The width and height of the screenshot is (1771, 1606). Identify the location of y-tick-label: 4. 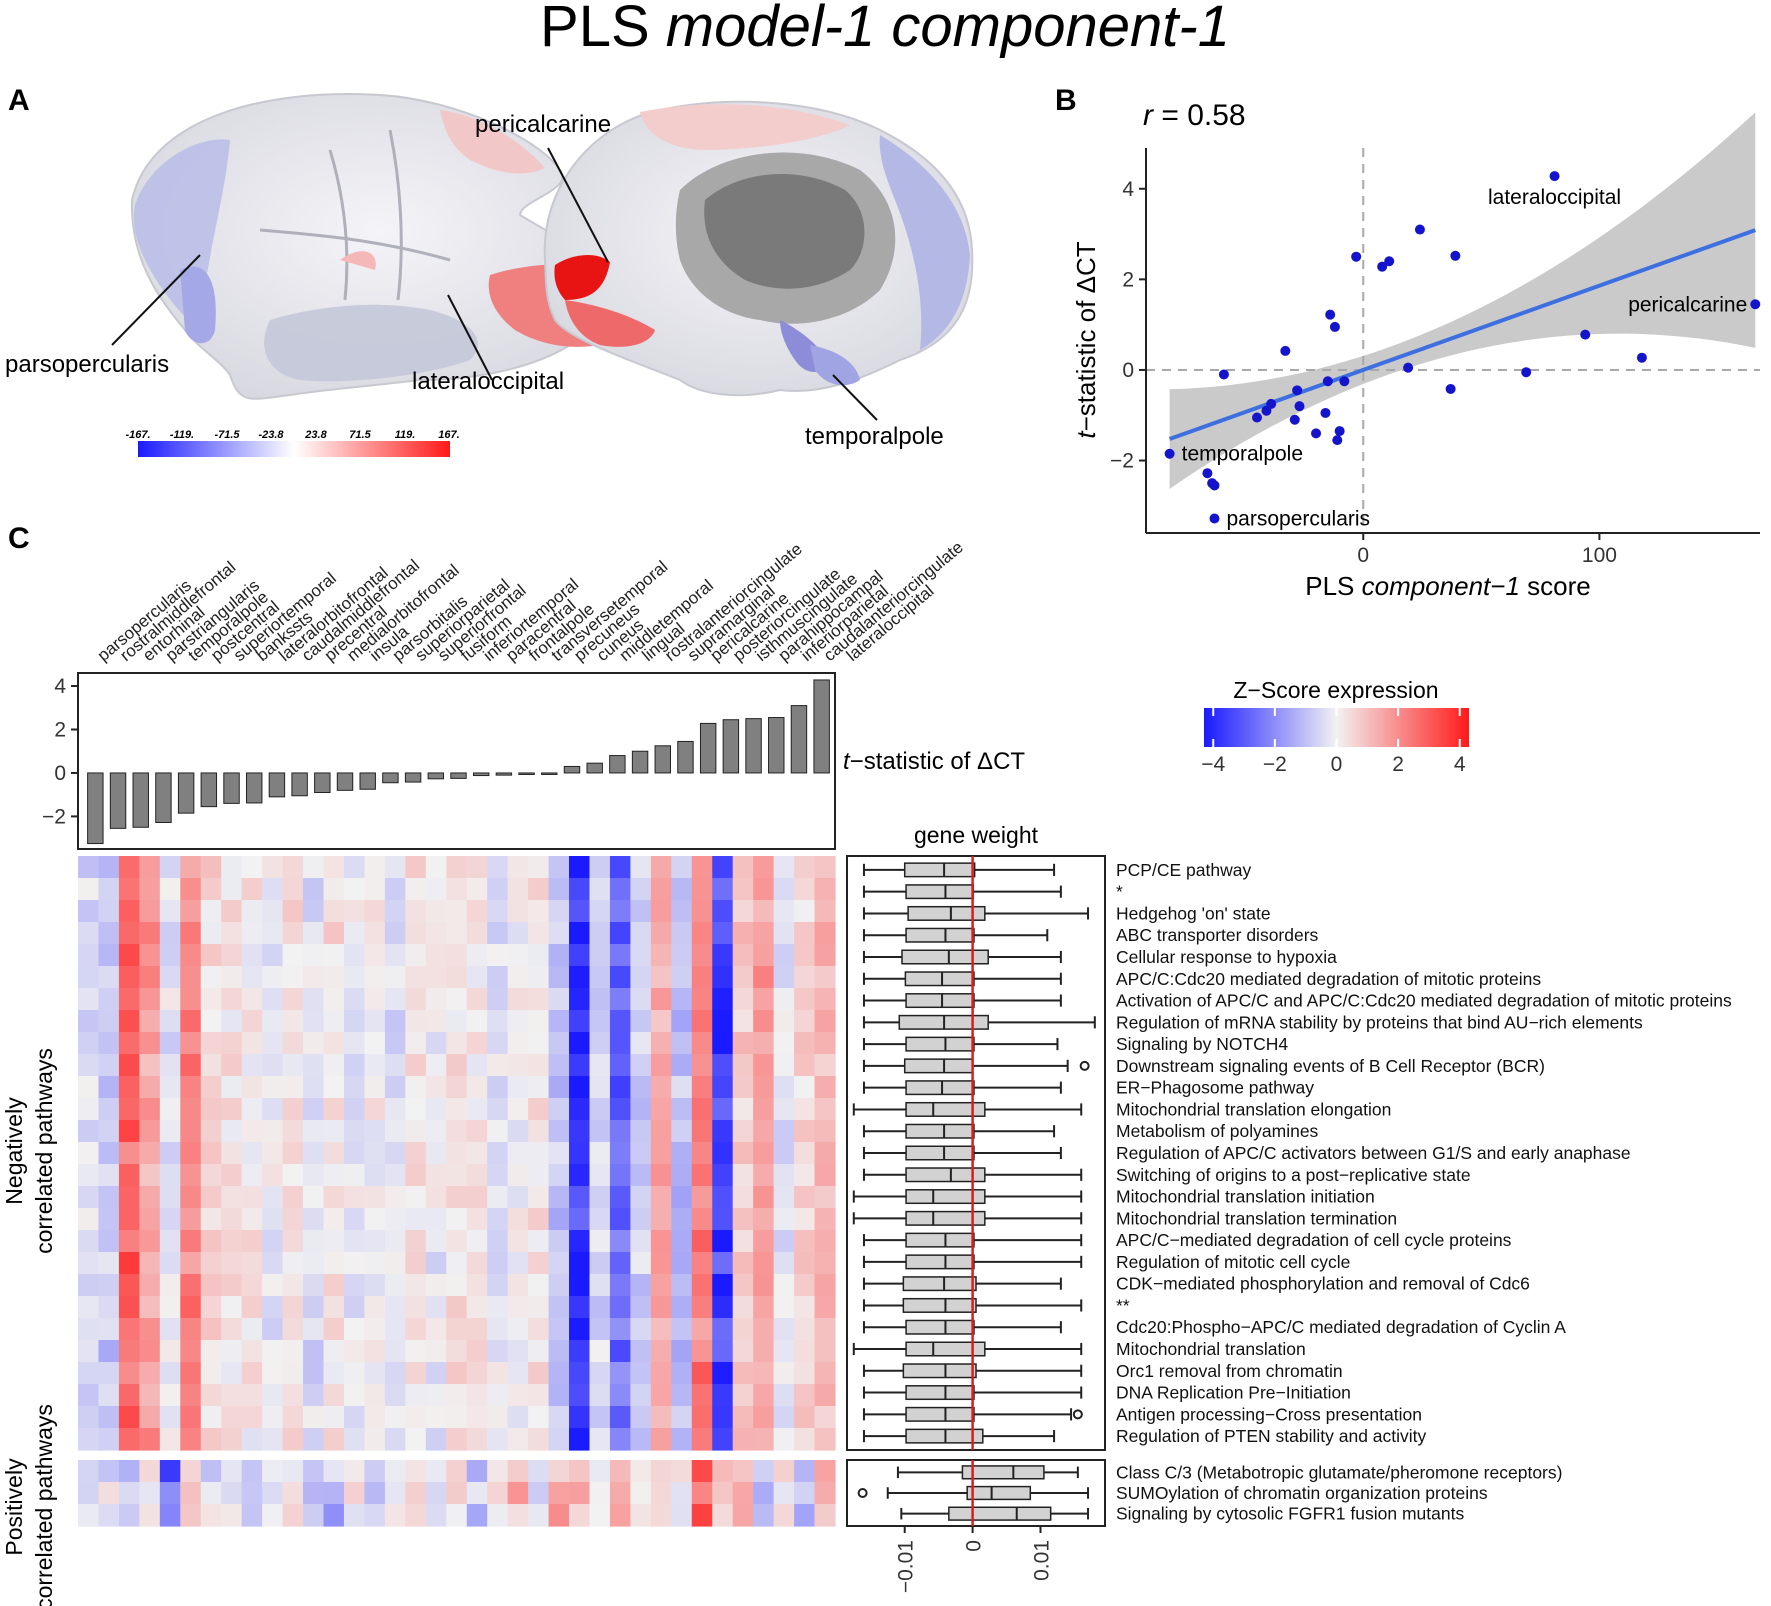
(1128, 189).